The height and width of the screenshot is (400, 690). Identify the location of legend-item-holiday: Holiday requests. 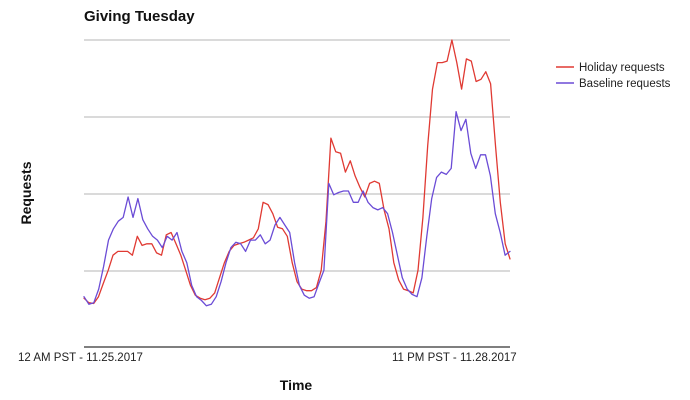
(610, 68).